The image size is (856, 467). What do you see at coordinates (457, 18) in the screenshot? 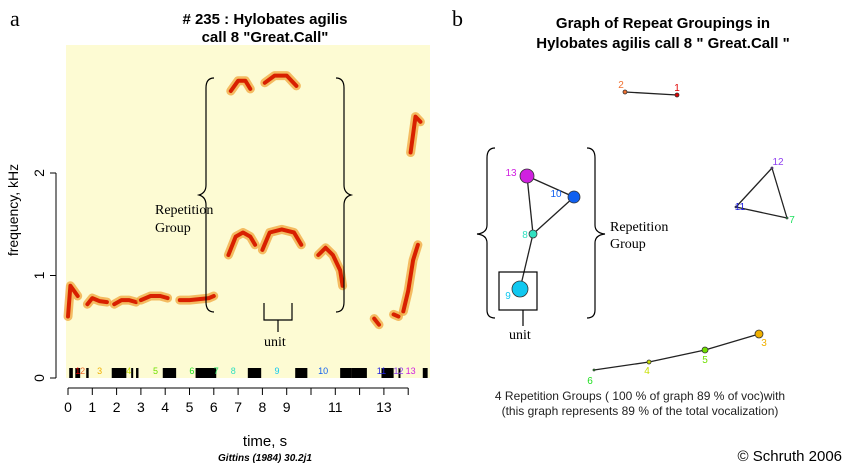
I see `panel-b-letter: b` at bounding box center [457, 18].